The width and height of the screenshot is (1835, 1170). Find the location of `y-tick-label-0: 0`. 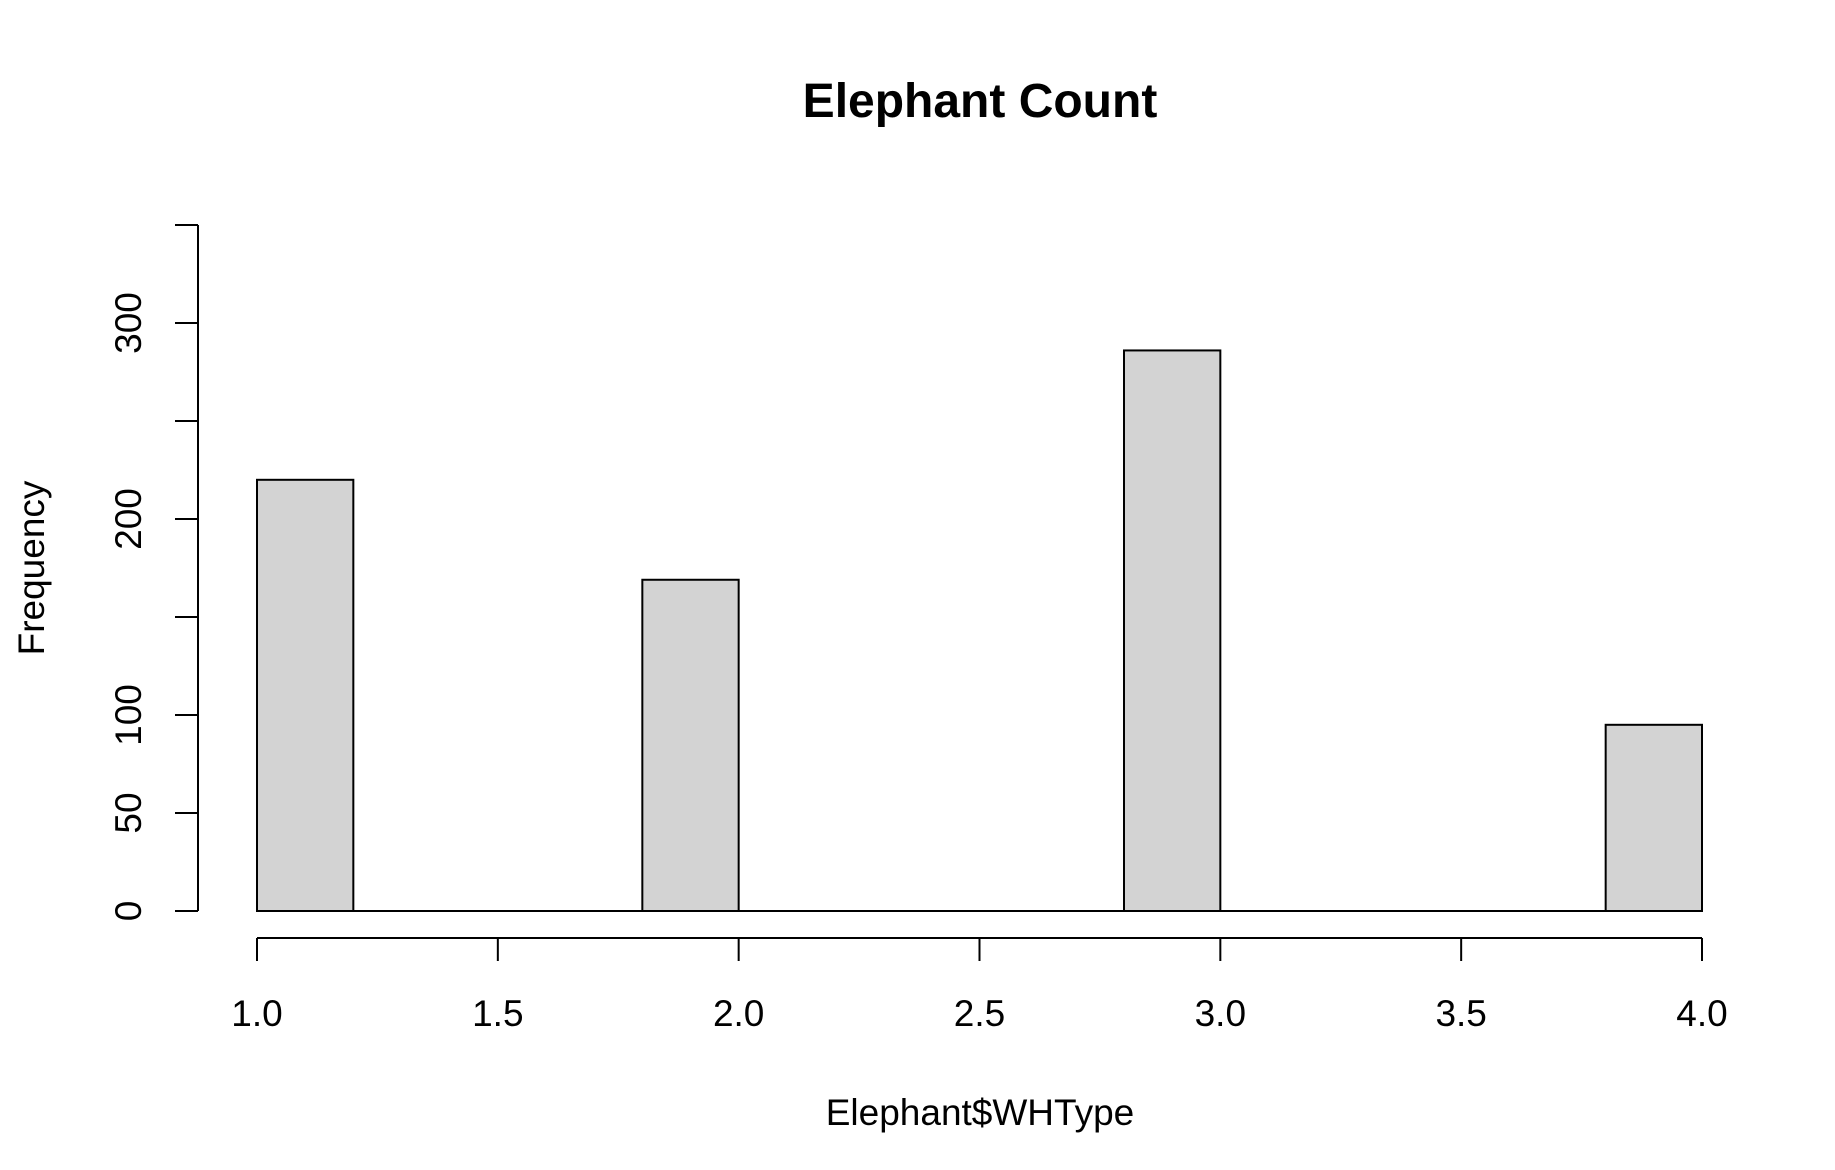

y-tick-label-0: 0 is located at coordinates (128, 911).